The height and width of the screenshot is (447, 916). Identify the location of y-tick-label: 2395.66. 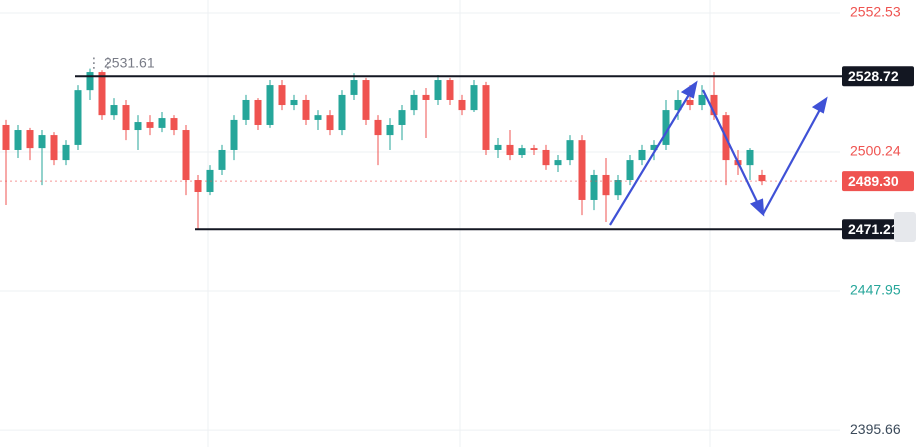
(875, 429).